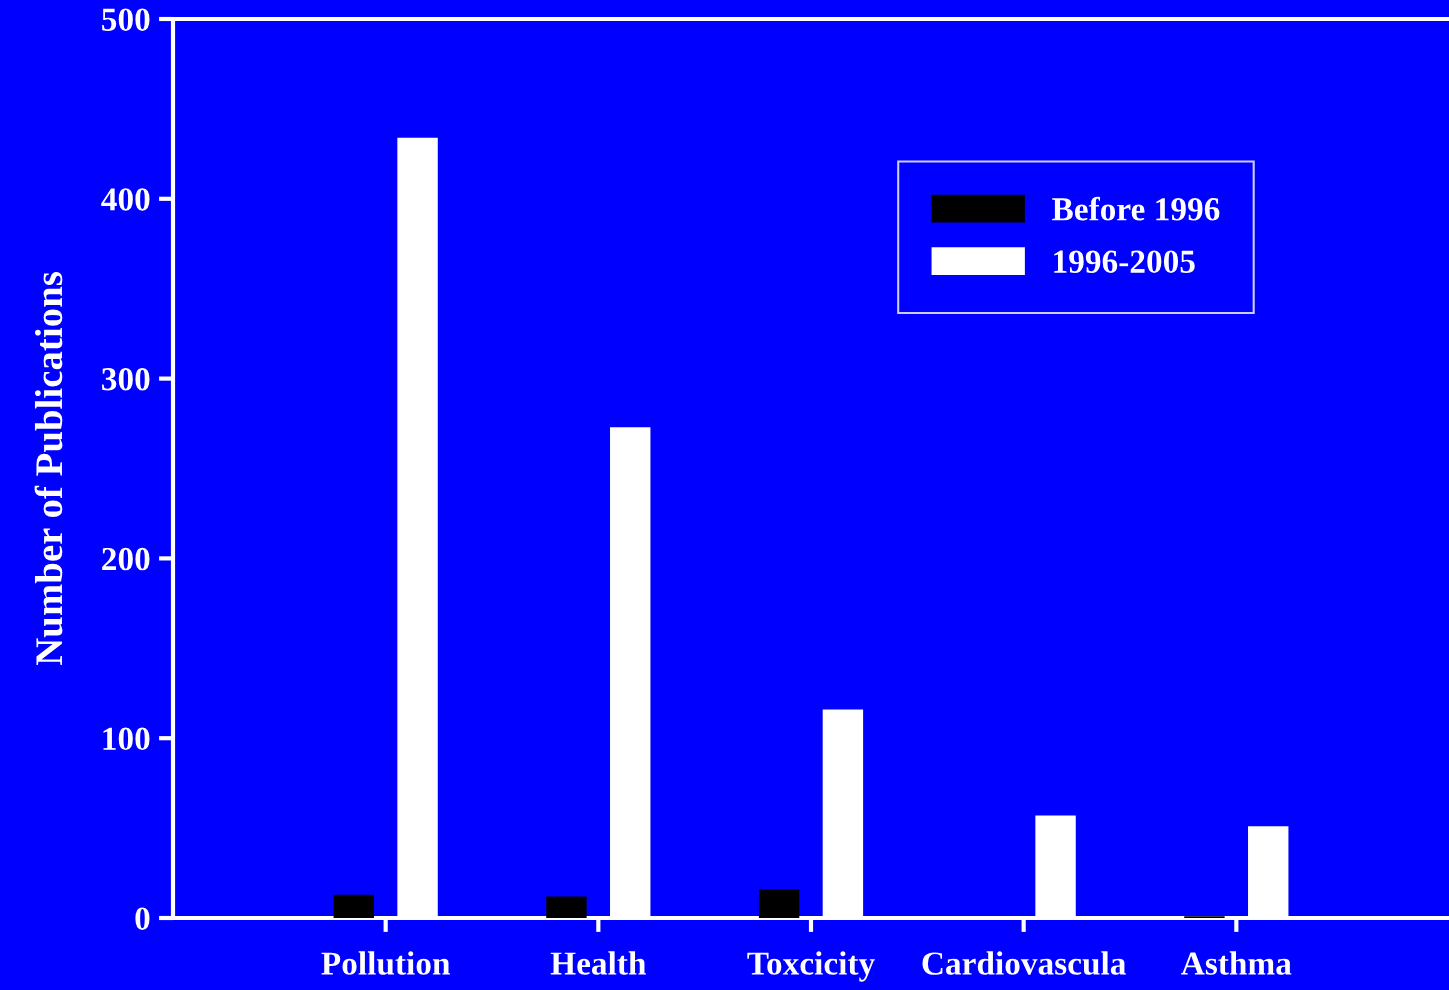 Image resolution: width=1449 pixels, height=990 pixels. I want to click on y-axis-title: Number of Publications, so click(48, 469).